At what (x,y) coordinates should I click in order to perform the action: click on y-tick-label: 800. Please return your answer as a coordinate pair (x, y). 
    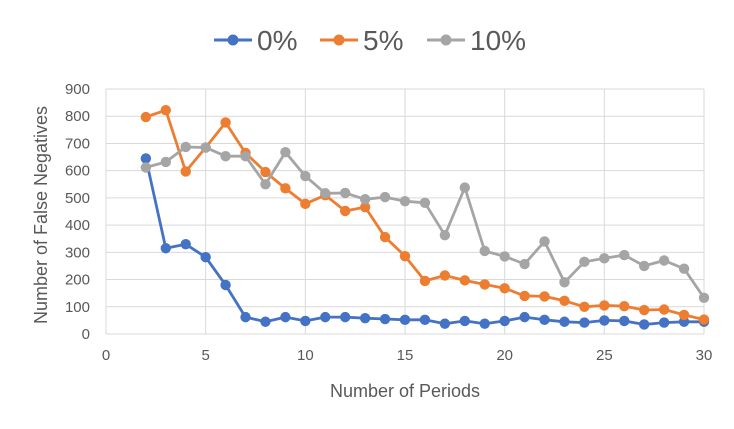
    Looking at the image, I should click on (77, 116).